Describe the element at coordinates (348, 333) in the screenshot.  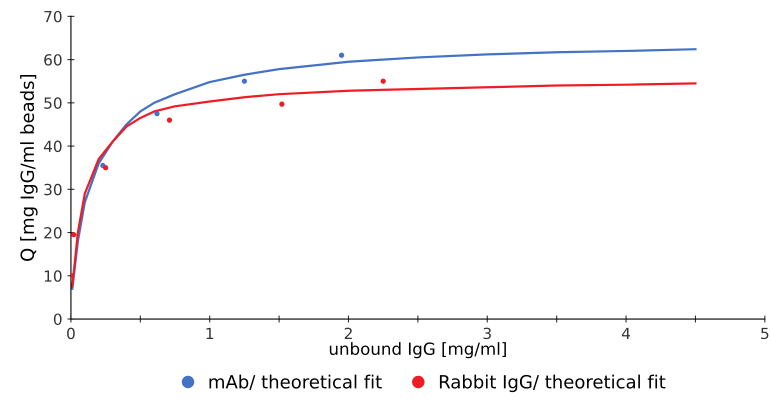
I see `x-tick-label: 2` at that location.